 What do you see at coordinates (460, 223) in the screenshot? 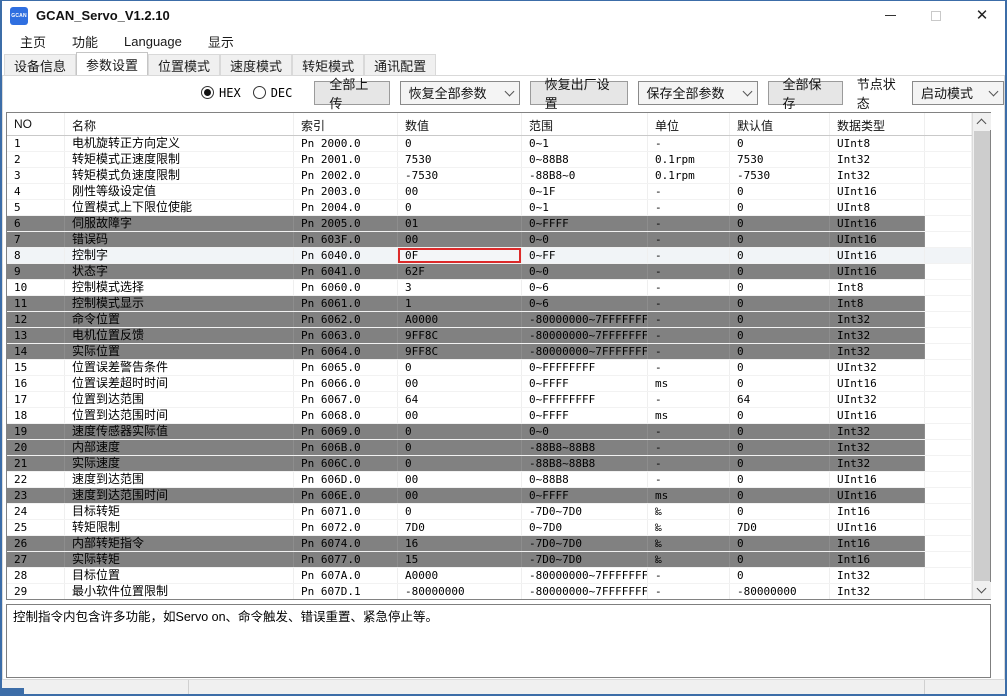
I see `cell-value: 01` at bounding box center [460, 223].